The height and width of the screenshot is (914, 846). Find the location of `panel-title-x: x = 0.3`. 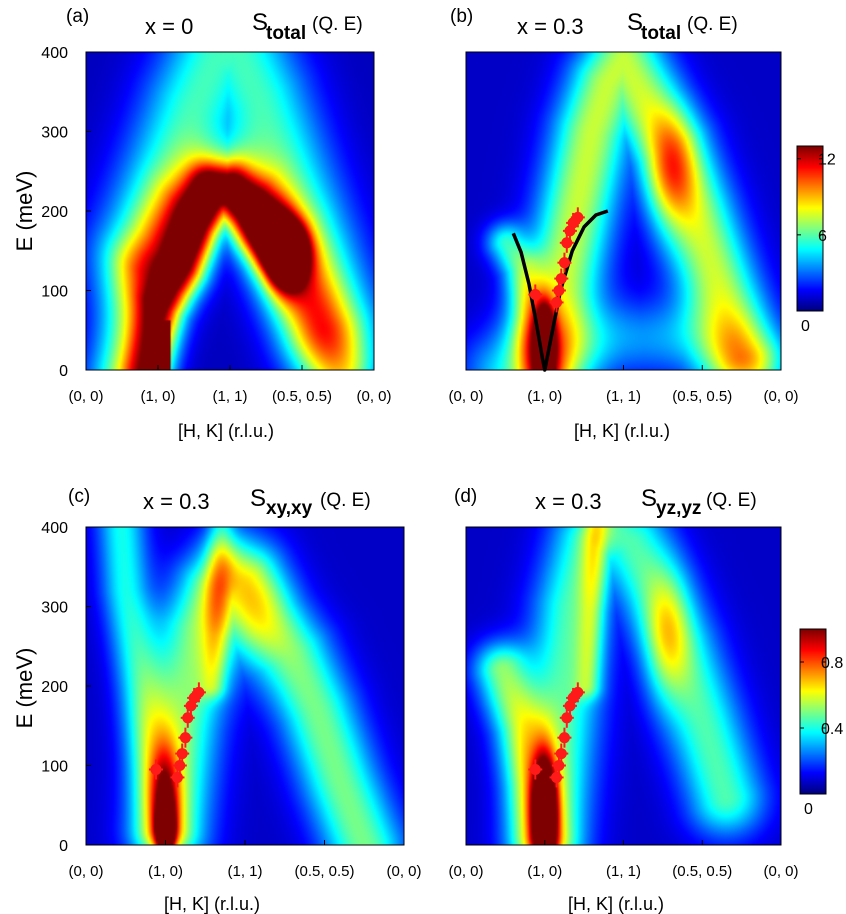

panel-title-x: x = 0.3 is located at coordinates (550, 26).